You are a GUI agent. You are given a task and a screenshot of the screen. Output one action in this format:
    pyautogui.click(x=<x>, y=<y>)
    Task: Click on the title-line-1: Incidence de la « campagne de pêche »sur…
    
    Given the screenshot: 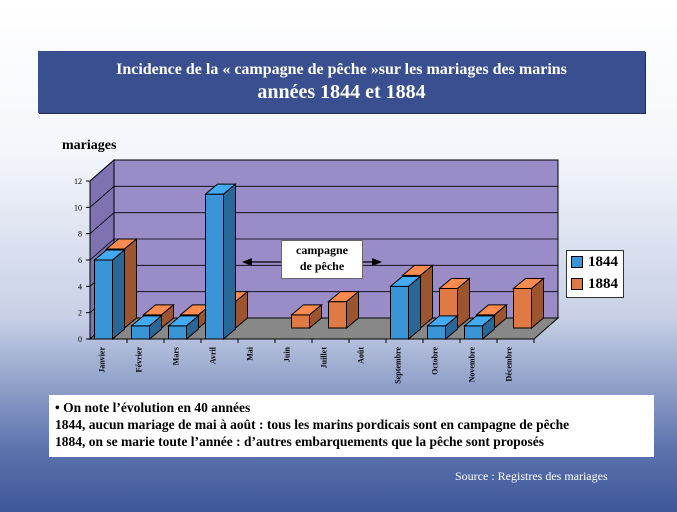 What is the action you would take?
    pyautogui.click(x=341, y=69)
    